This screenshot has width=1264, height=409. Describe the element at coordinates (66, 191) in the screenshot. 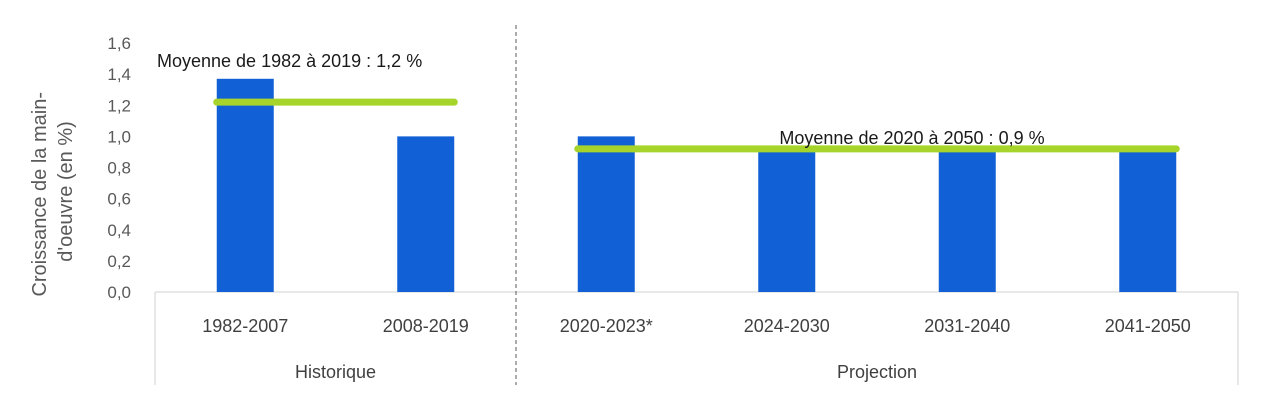

I see `y-axis-title-line-2: d'oeuvre (en %)` at that location.